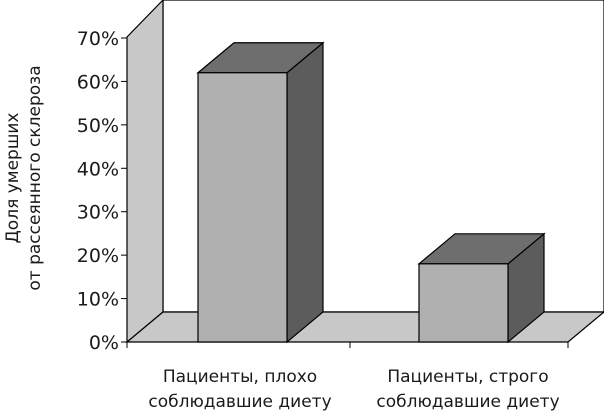 This screenshot has height=414, width=604. Describe the element at coordinates (239, 389) in the screenshot. I see `category-label: Пациенты, плохо соблюдавшие диету` at that location.